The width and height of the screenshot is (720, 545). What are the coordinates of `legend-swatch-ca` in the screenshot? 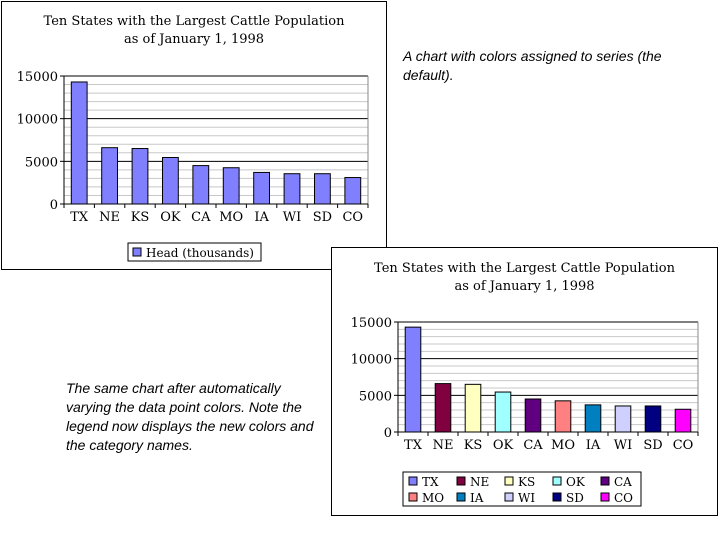 It's located at (605, 481).